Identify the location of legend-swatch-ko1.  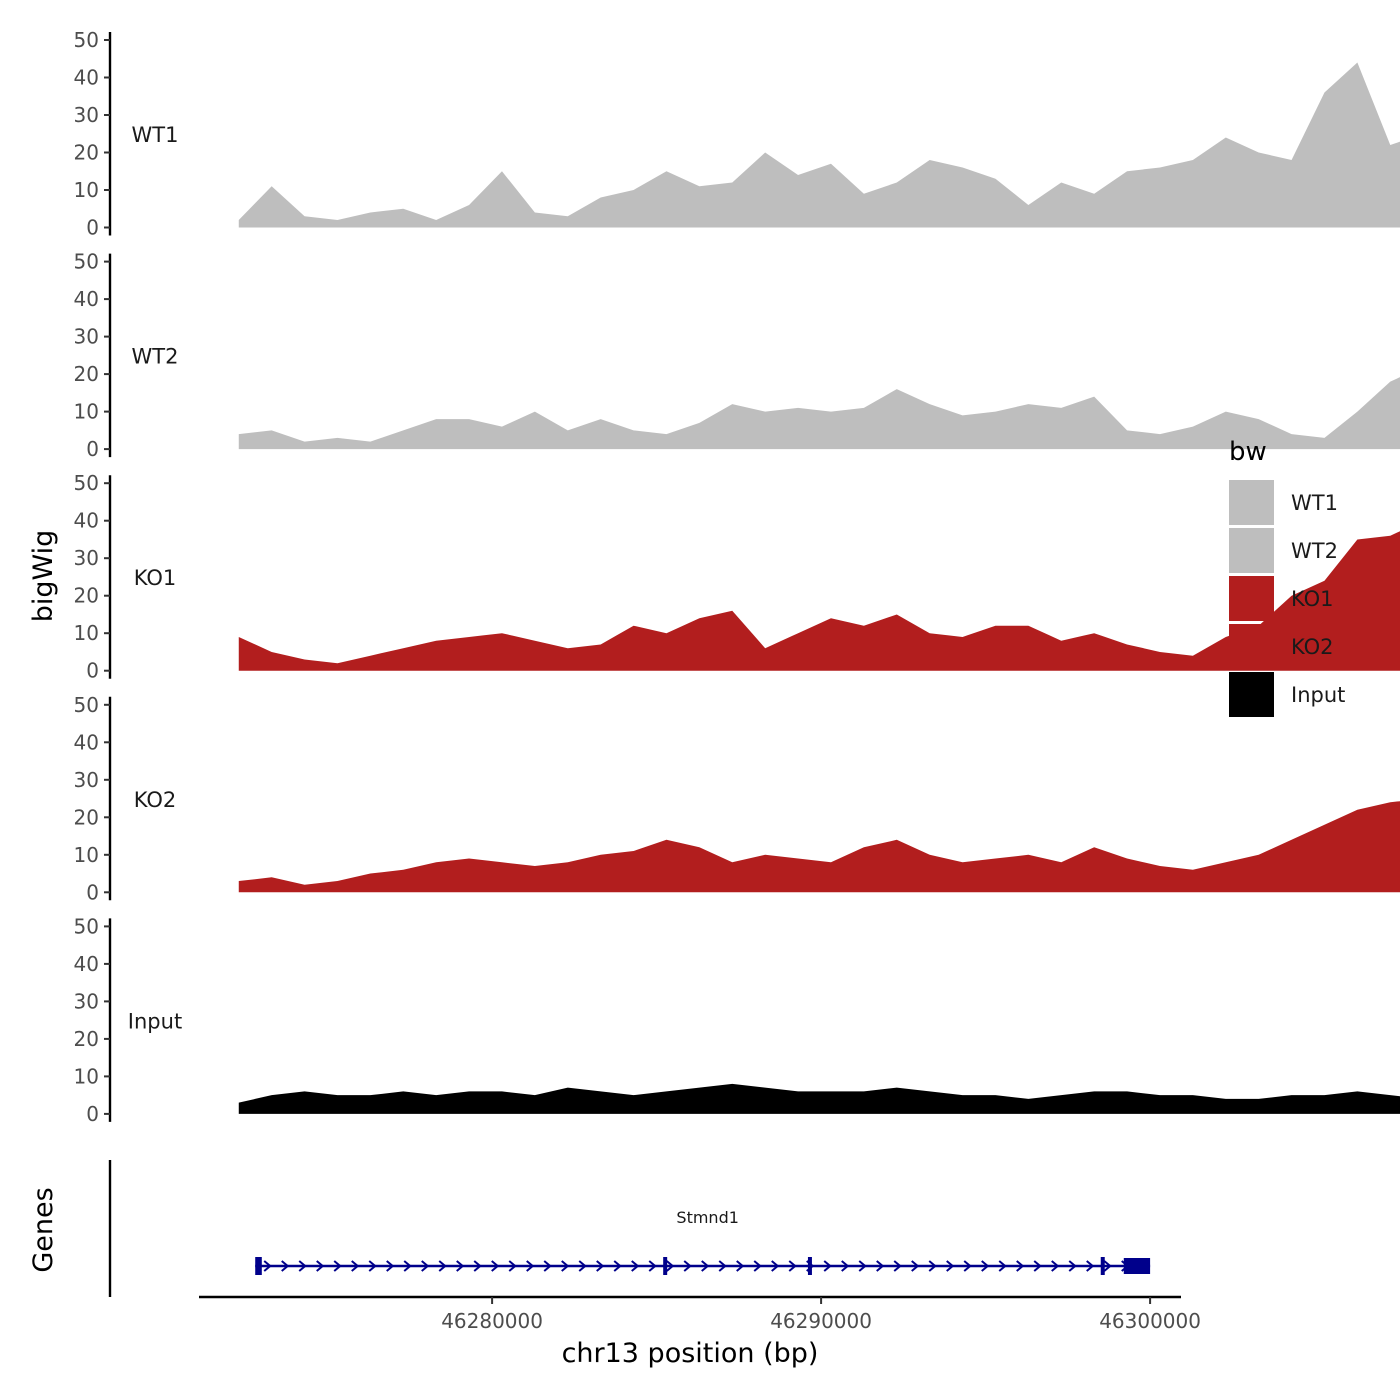
(1251, 598).